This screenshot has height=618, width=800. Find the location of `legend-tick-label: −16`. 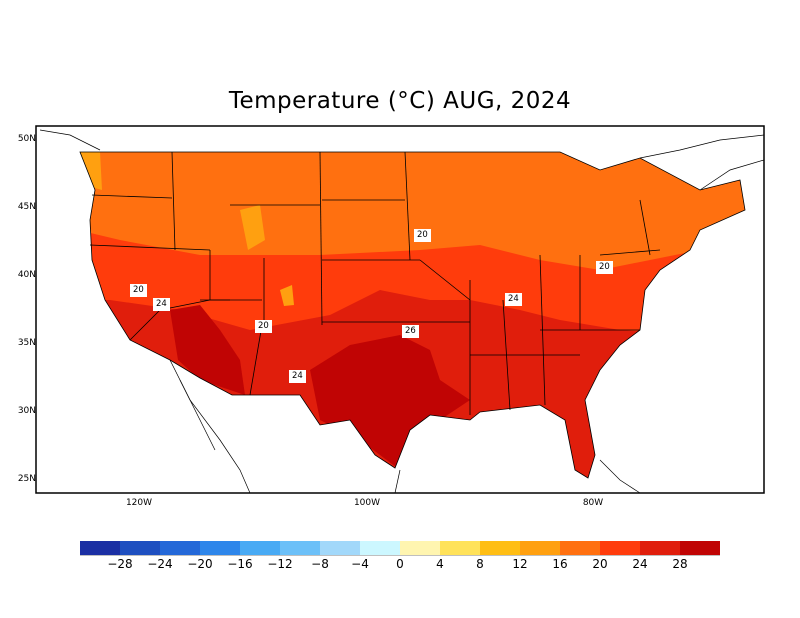

legend-tick-label: −16 is located at coordinates (240, 564).